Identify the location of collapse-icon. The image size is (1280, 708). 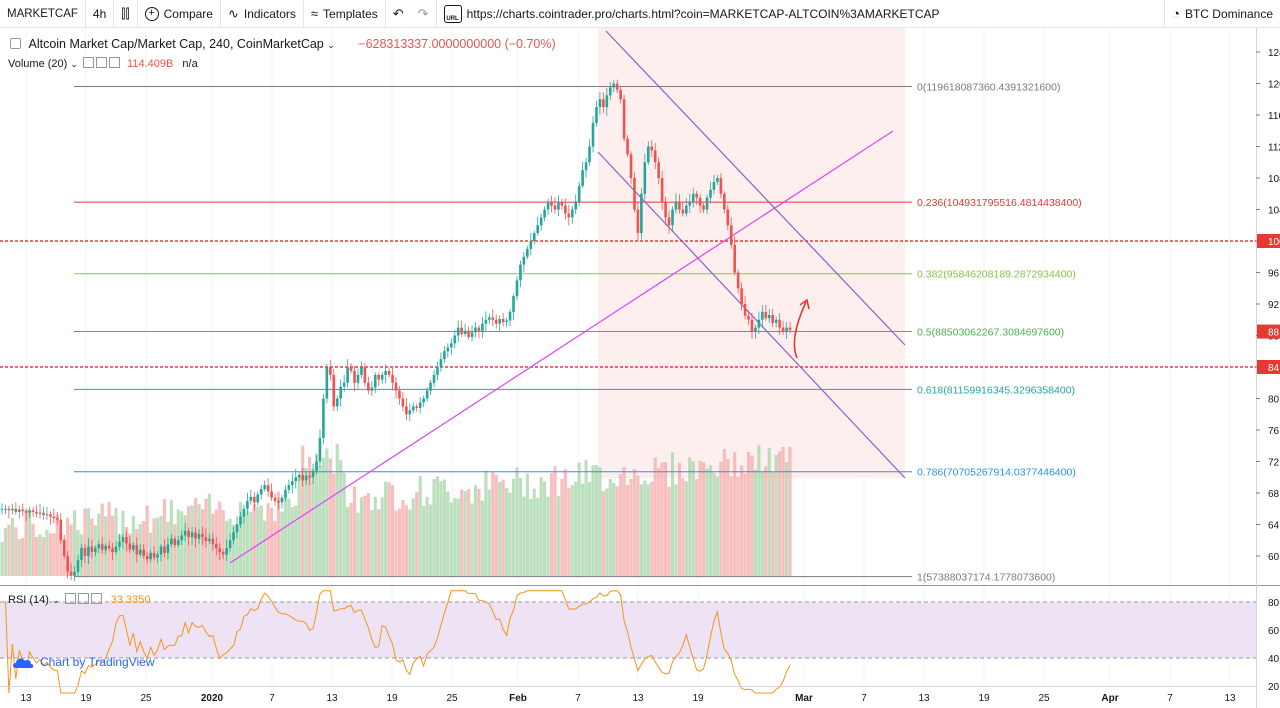
(15, 43).